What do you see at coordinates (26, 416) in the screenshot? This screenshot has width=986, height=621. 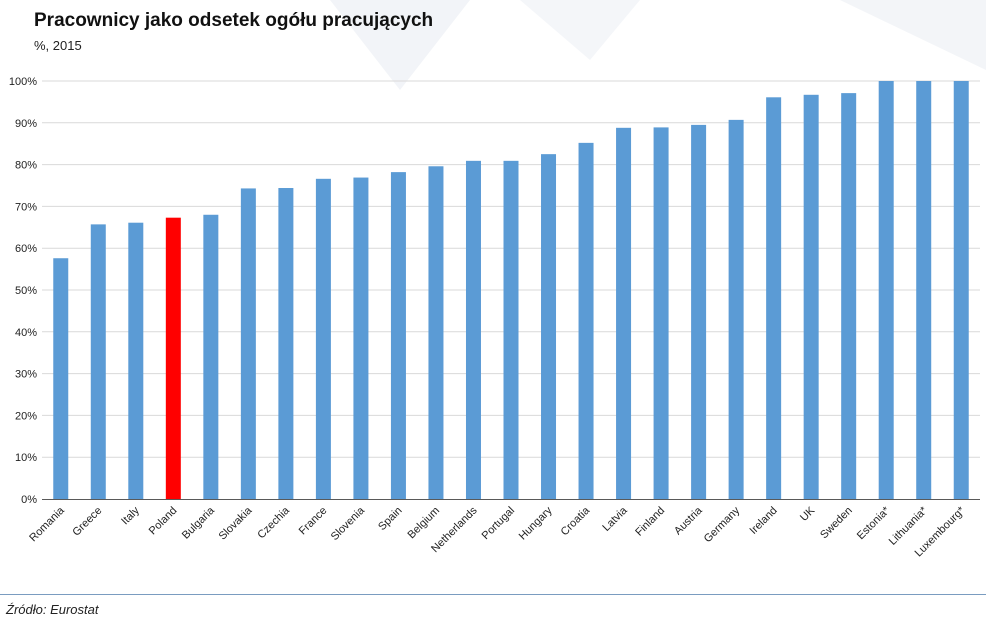 I see `y-tick-label: 20%` at bounding box center [26, 416].